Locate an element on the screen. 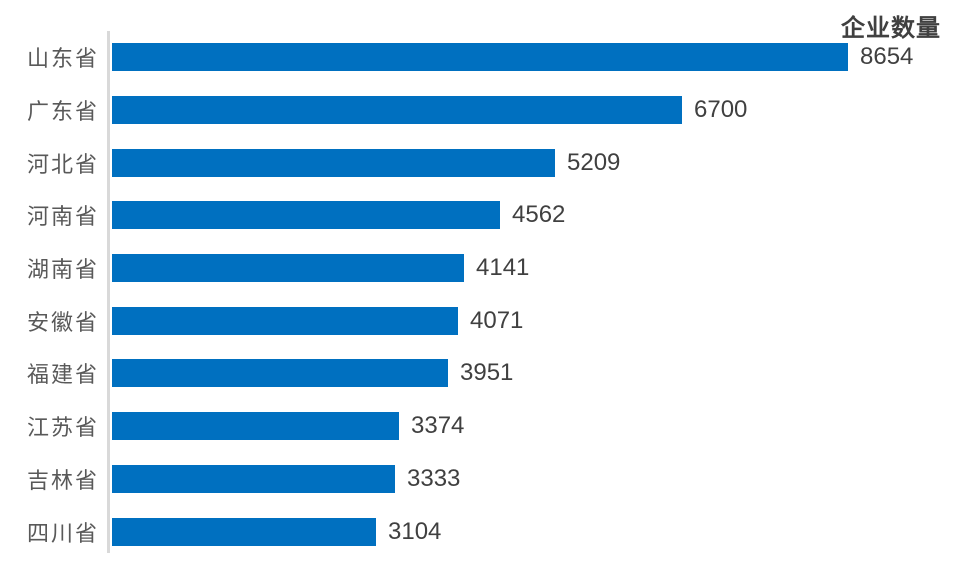  chart-row: 吉林省 3333 is located at coordinates (479, 479).